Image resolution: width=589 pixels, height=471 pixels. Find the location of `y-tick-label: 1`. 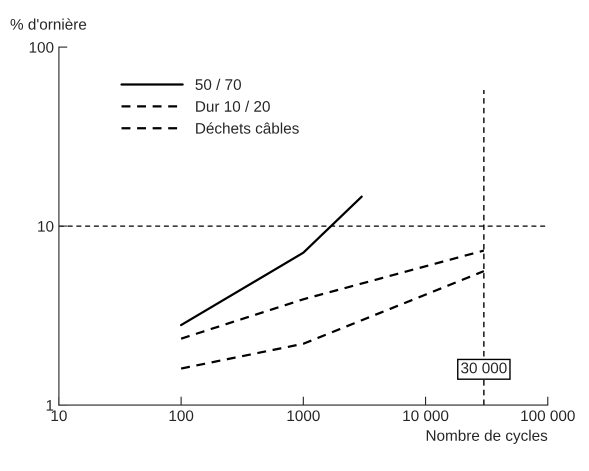

y-tick-label: 1 is located at coordinates (50, 405).